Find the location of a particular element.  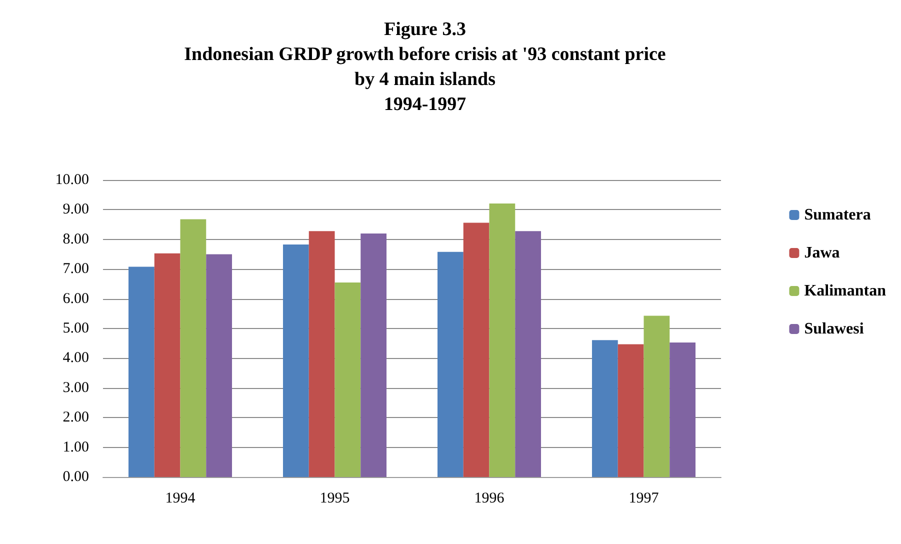

y-tick-label: 3.00 is located at coordinates (75, 388).